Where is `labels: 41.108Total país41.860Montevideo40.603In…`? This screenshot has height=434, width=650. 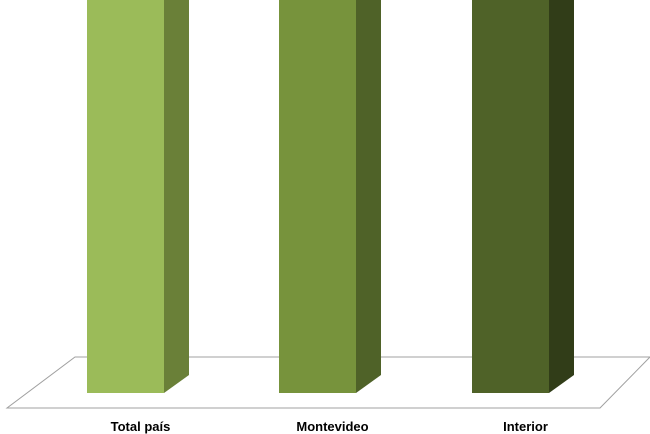 labels: 41.108Total país41.860Montevideo40.603In… is located at coordinates (329, 426).